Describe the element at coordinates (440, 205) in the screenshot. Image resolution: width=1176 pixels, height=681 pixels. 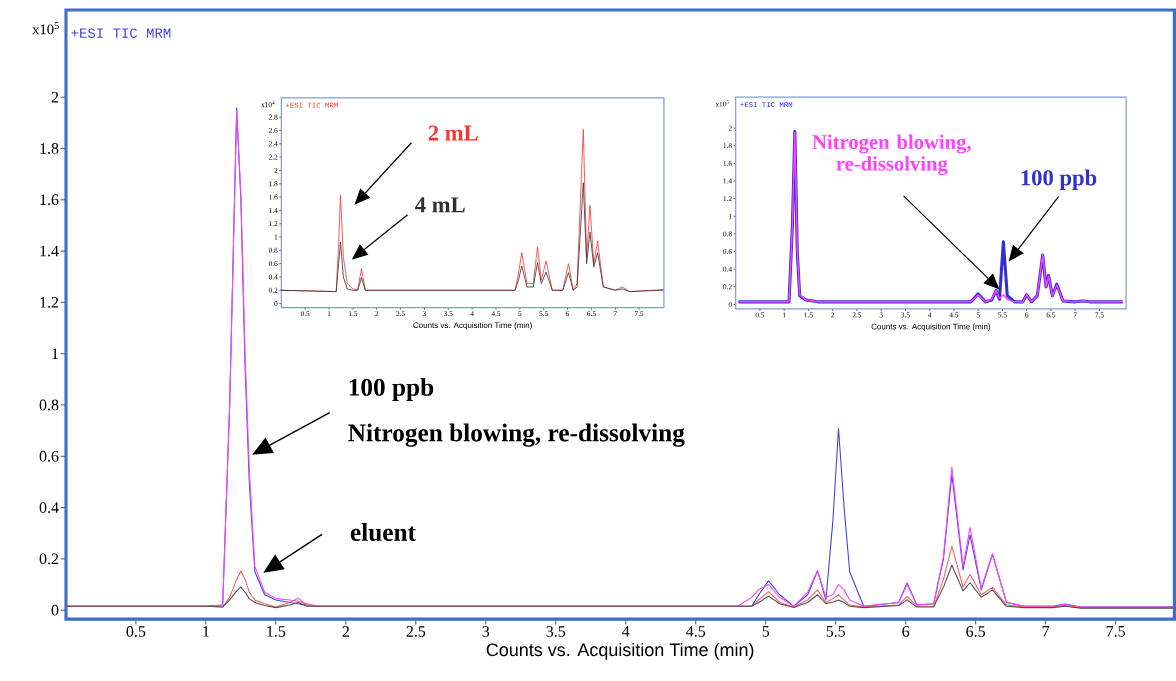
I see `annotation: 4 mL` at that location.